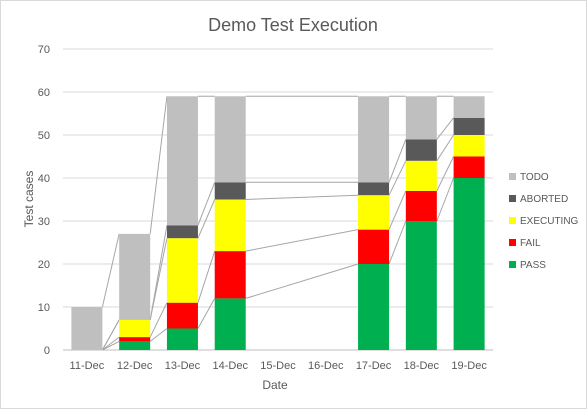  Describe the element at coordinates (469, 264) in the screenshot. I see `bar-pass-19-dec` at that location.